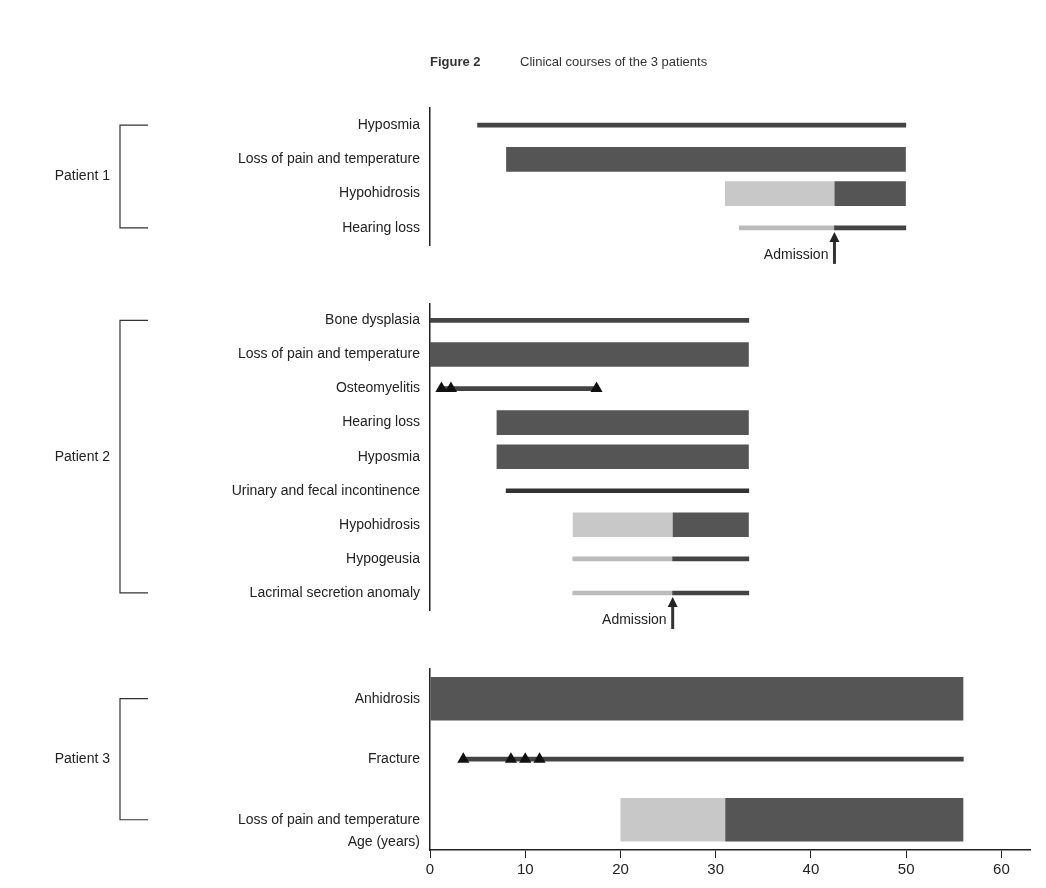 The image size is (1046, 888). Describe the element at coordinates (525, 869) in the screenshot. I see `x-tick-label: 10` at that location.